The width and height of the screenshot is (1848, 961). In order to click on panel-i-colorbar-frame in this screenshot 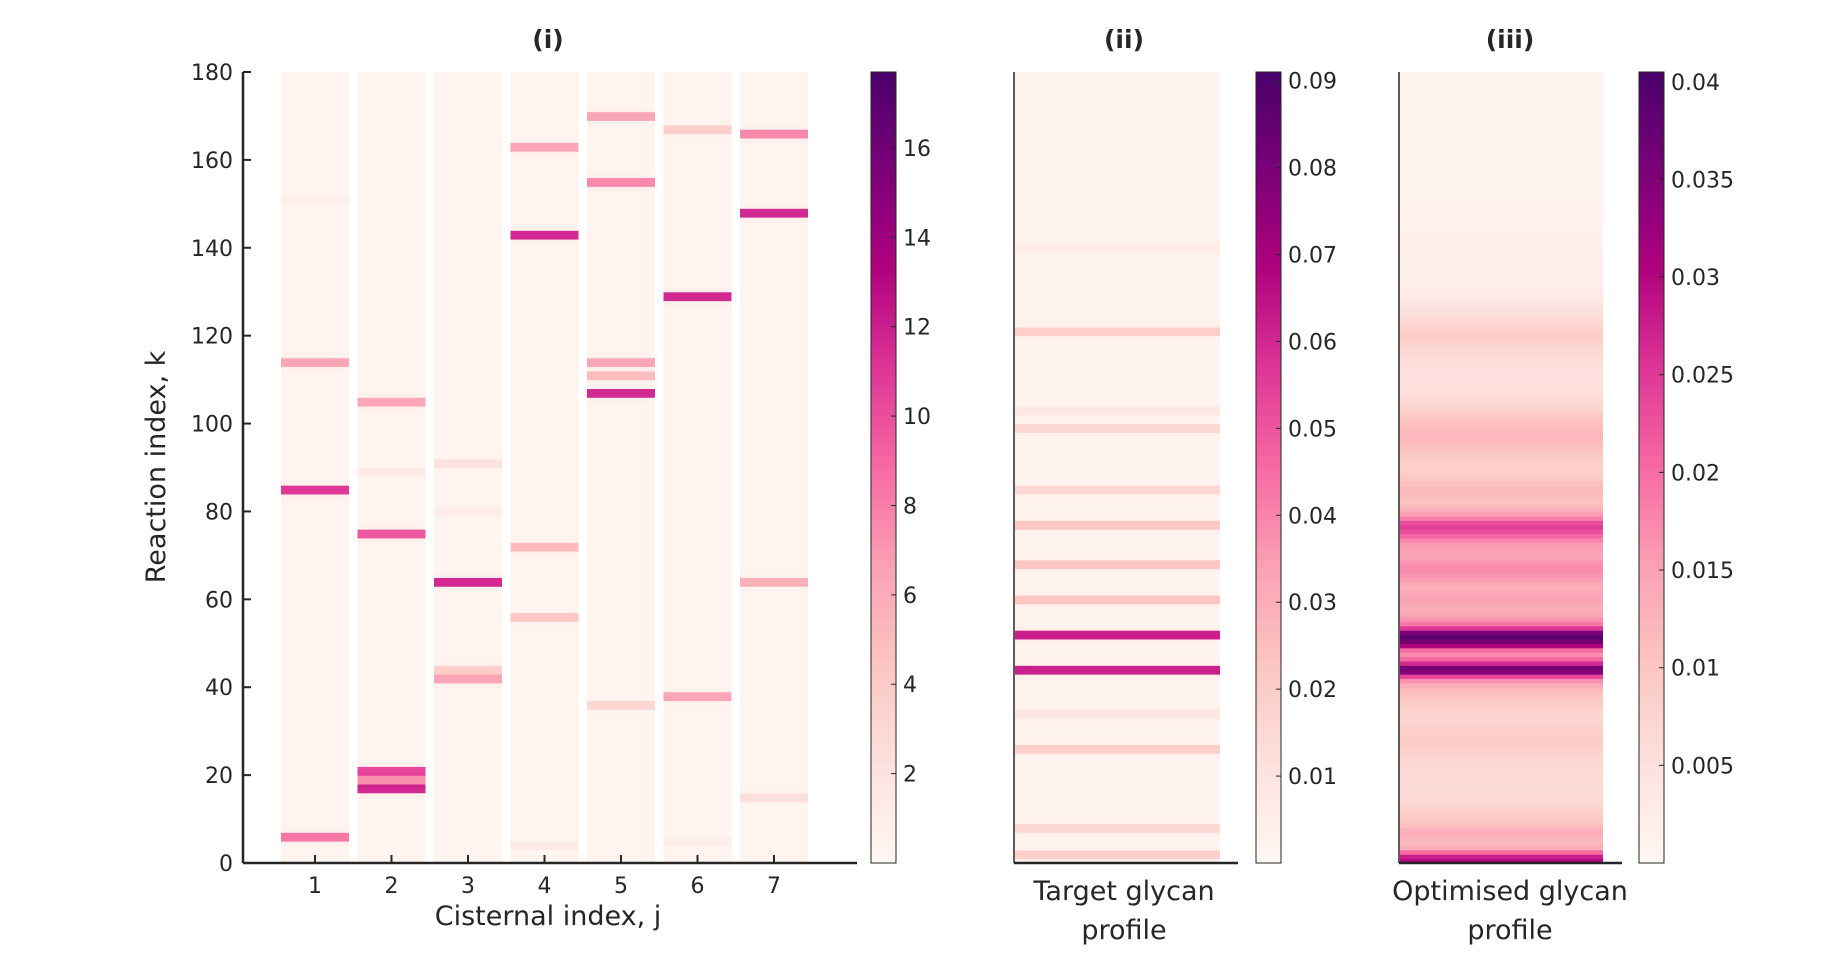, I will do `click(883, 467)`.